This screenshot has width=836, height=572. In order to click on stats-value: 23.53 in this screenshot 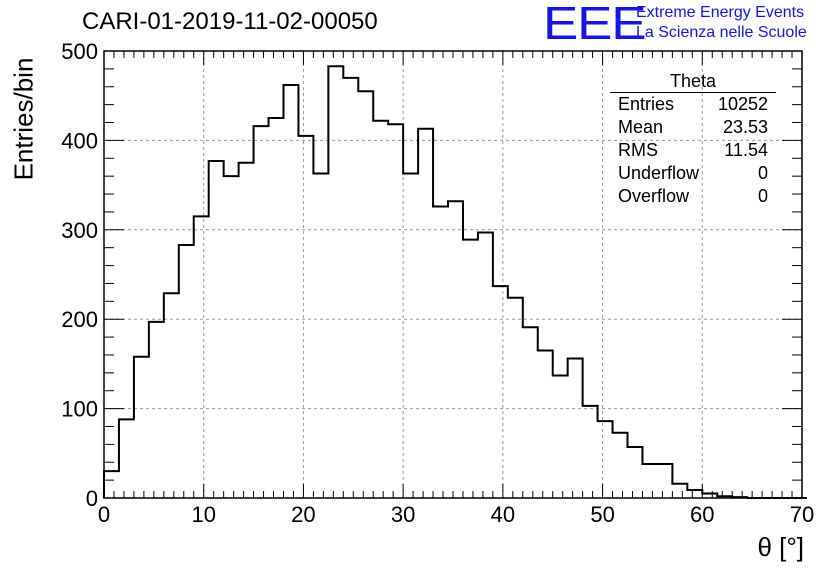, I will do `click(745, 127)`.